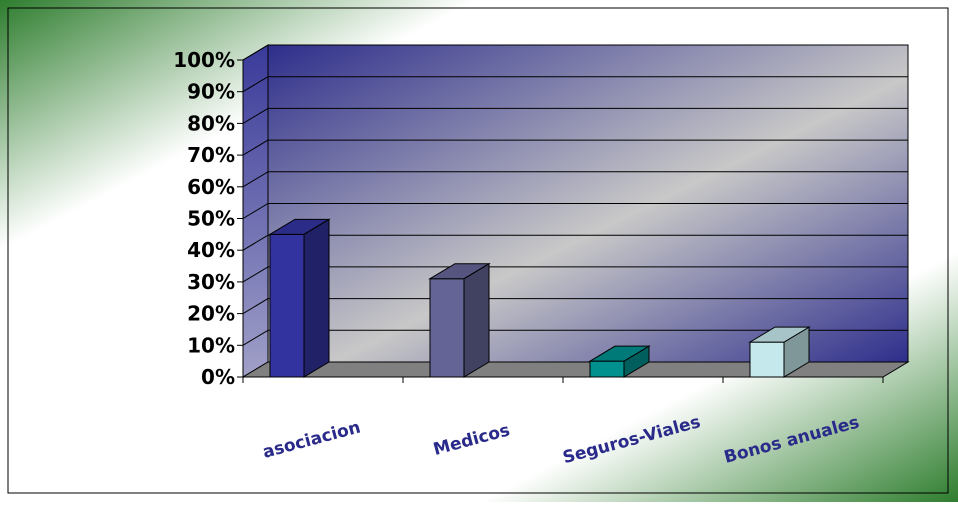 This screenshot has height=506, width=958. I want to click on bar-bonos-anuales, so click(779, 352).